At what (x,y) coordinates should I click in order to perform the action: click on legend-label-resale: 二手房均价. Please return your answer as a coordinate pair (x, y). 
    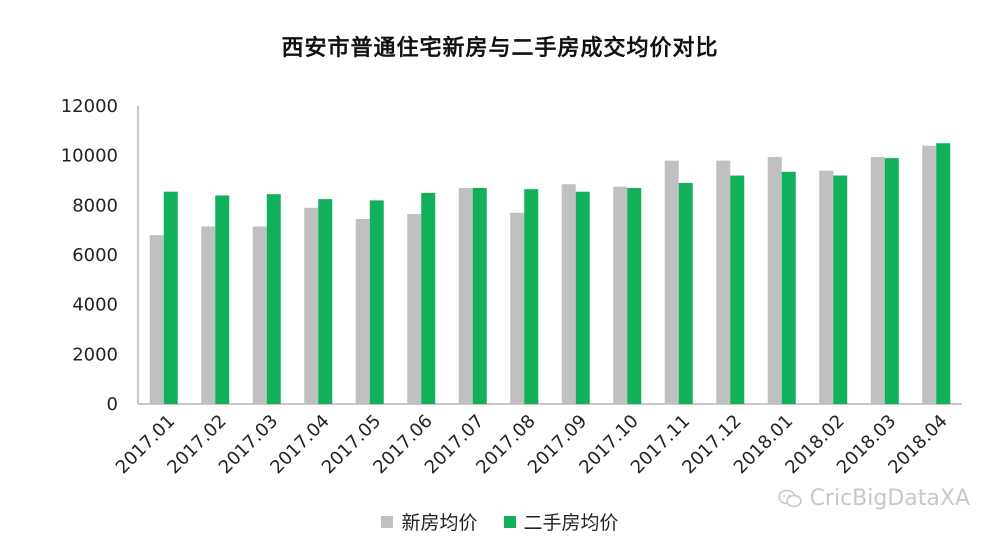
    Looking at the image, I should click on (571, 523).